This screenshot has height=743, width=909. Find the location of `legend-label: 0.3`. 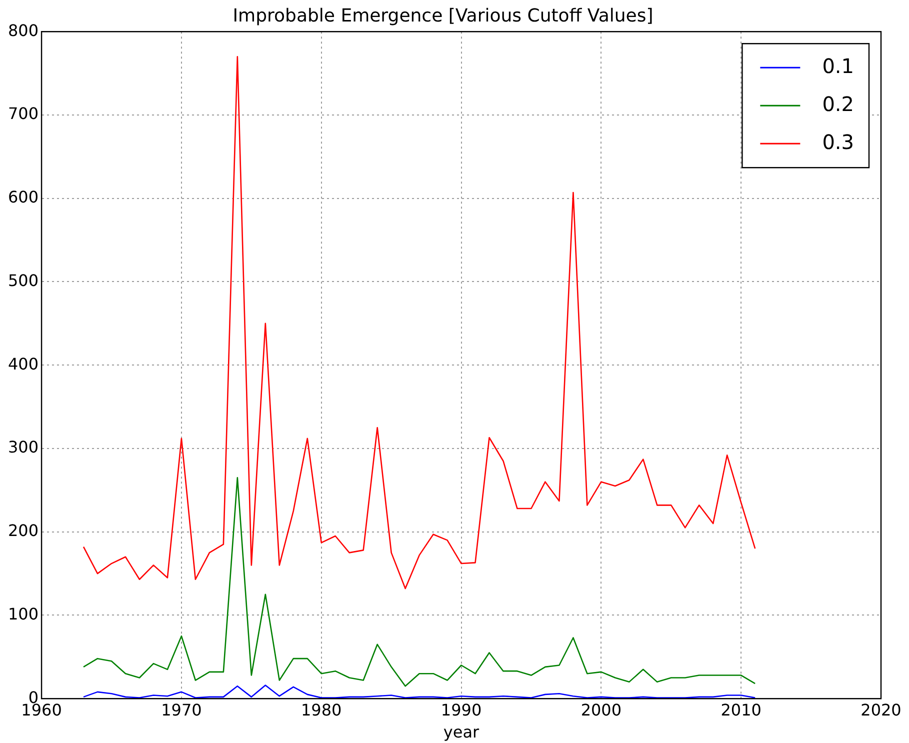

legend-label: 0.3 is located at coordinates (838, 142).